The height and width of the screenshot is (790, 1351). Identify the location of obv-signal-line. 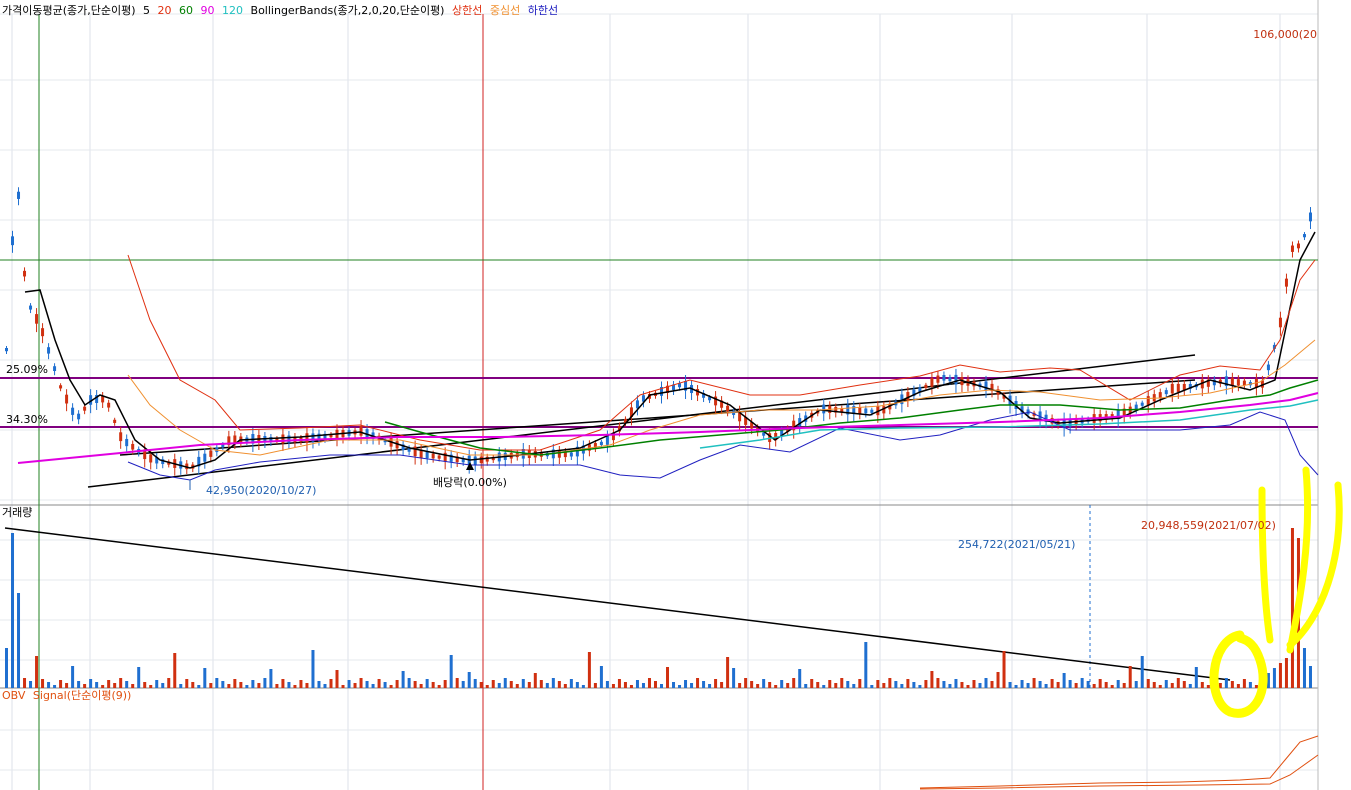
(1119, 772).